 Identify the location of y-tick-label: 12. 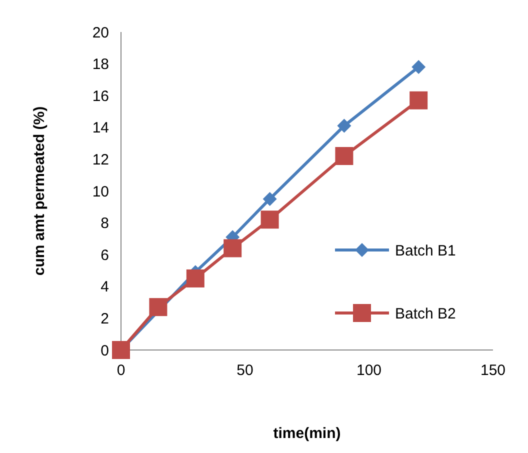
(100, 159).